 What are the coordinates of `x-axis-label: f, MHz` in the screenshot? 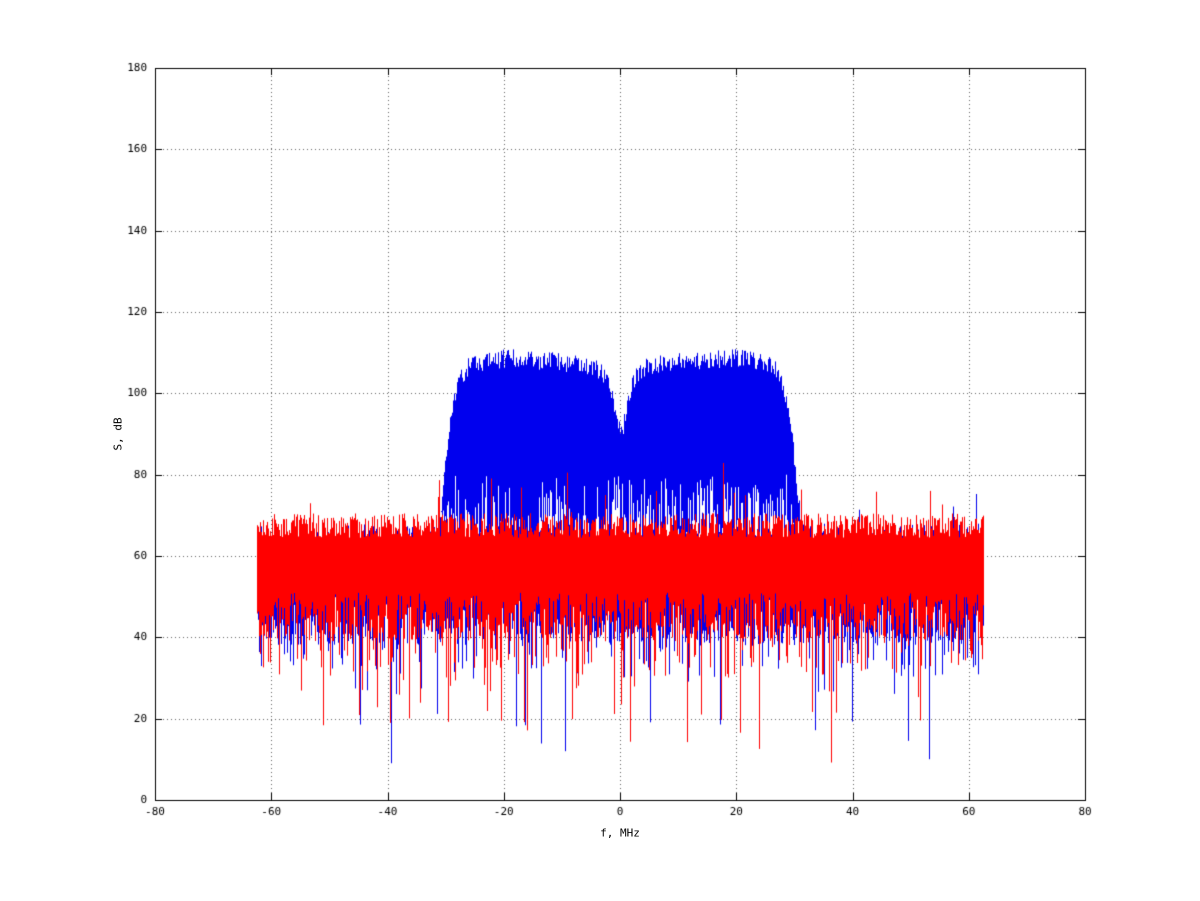 It's located at (620, 833).